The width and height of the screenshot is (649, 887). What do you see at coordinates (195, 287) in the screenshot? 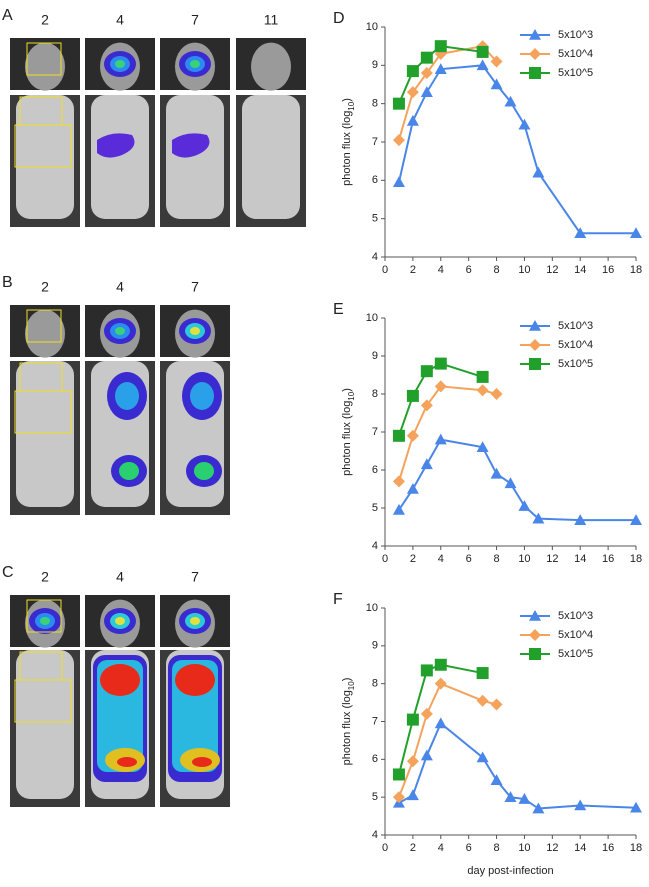
I see `day-label: 7` at bounding box center [195, 287].